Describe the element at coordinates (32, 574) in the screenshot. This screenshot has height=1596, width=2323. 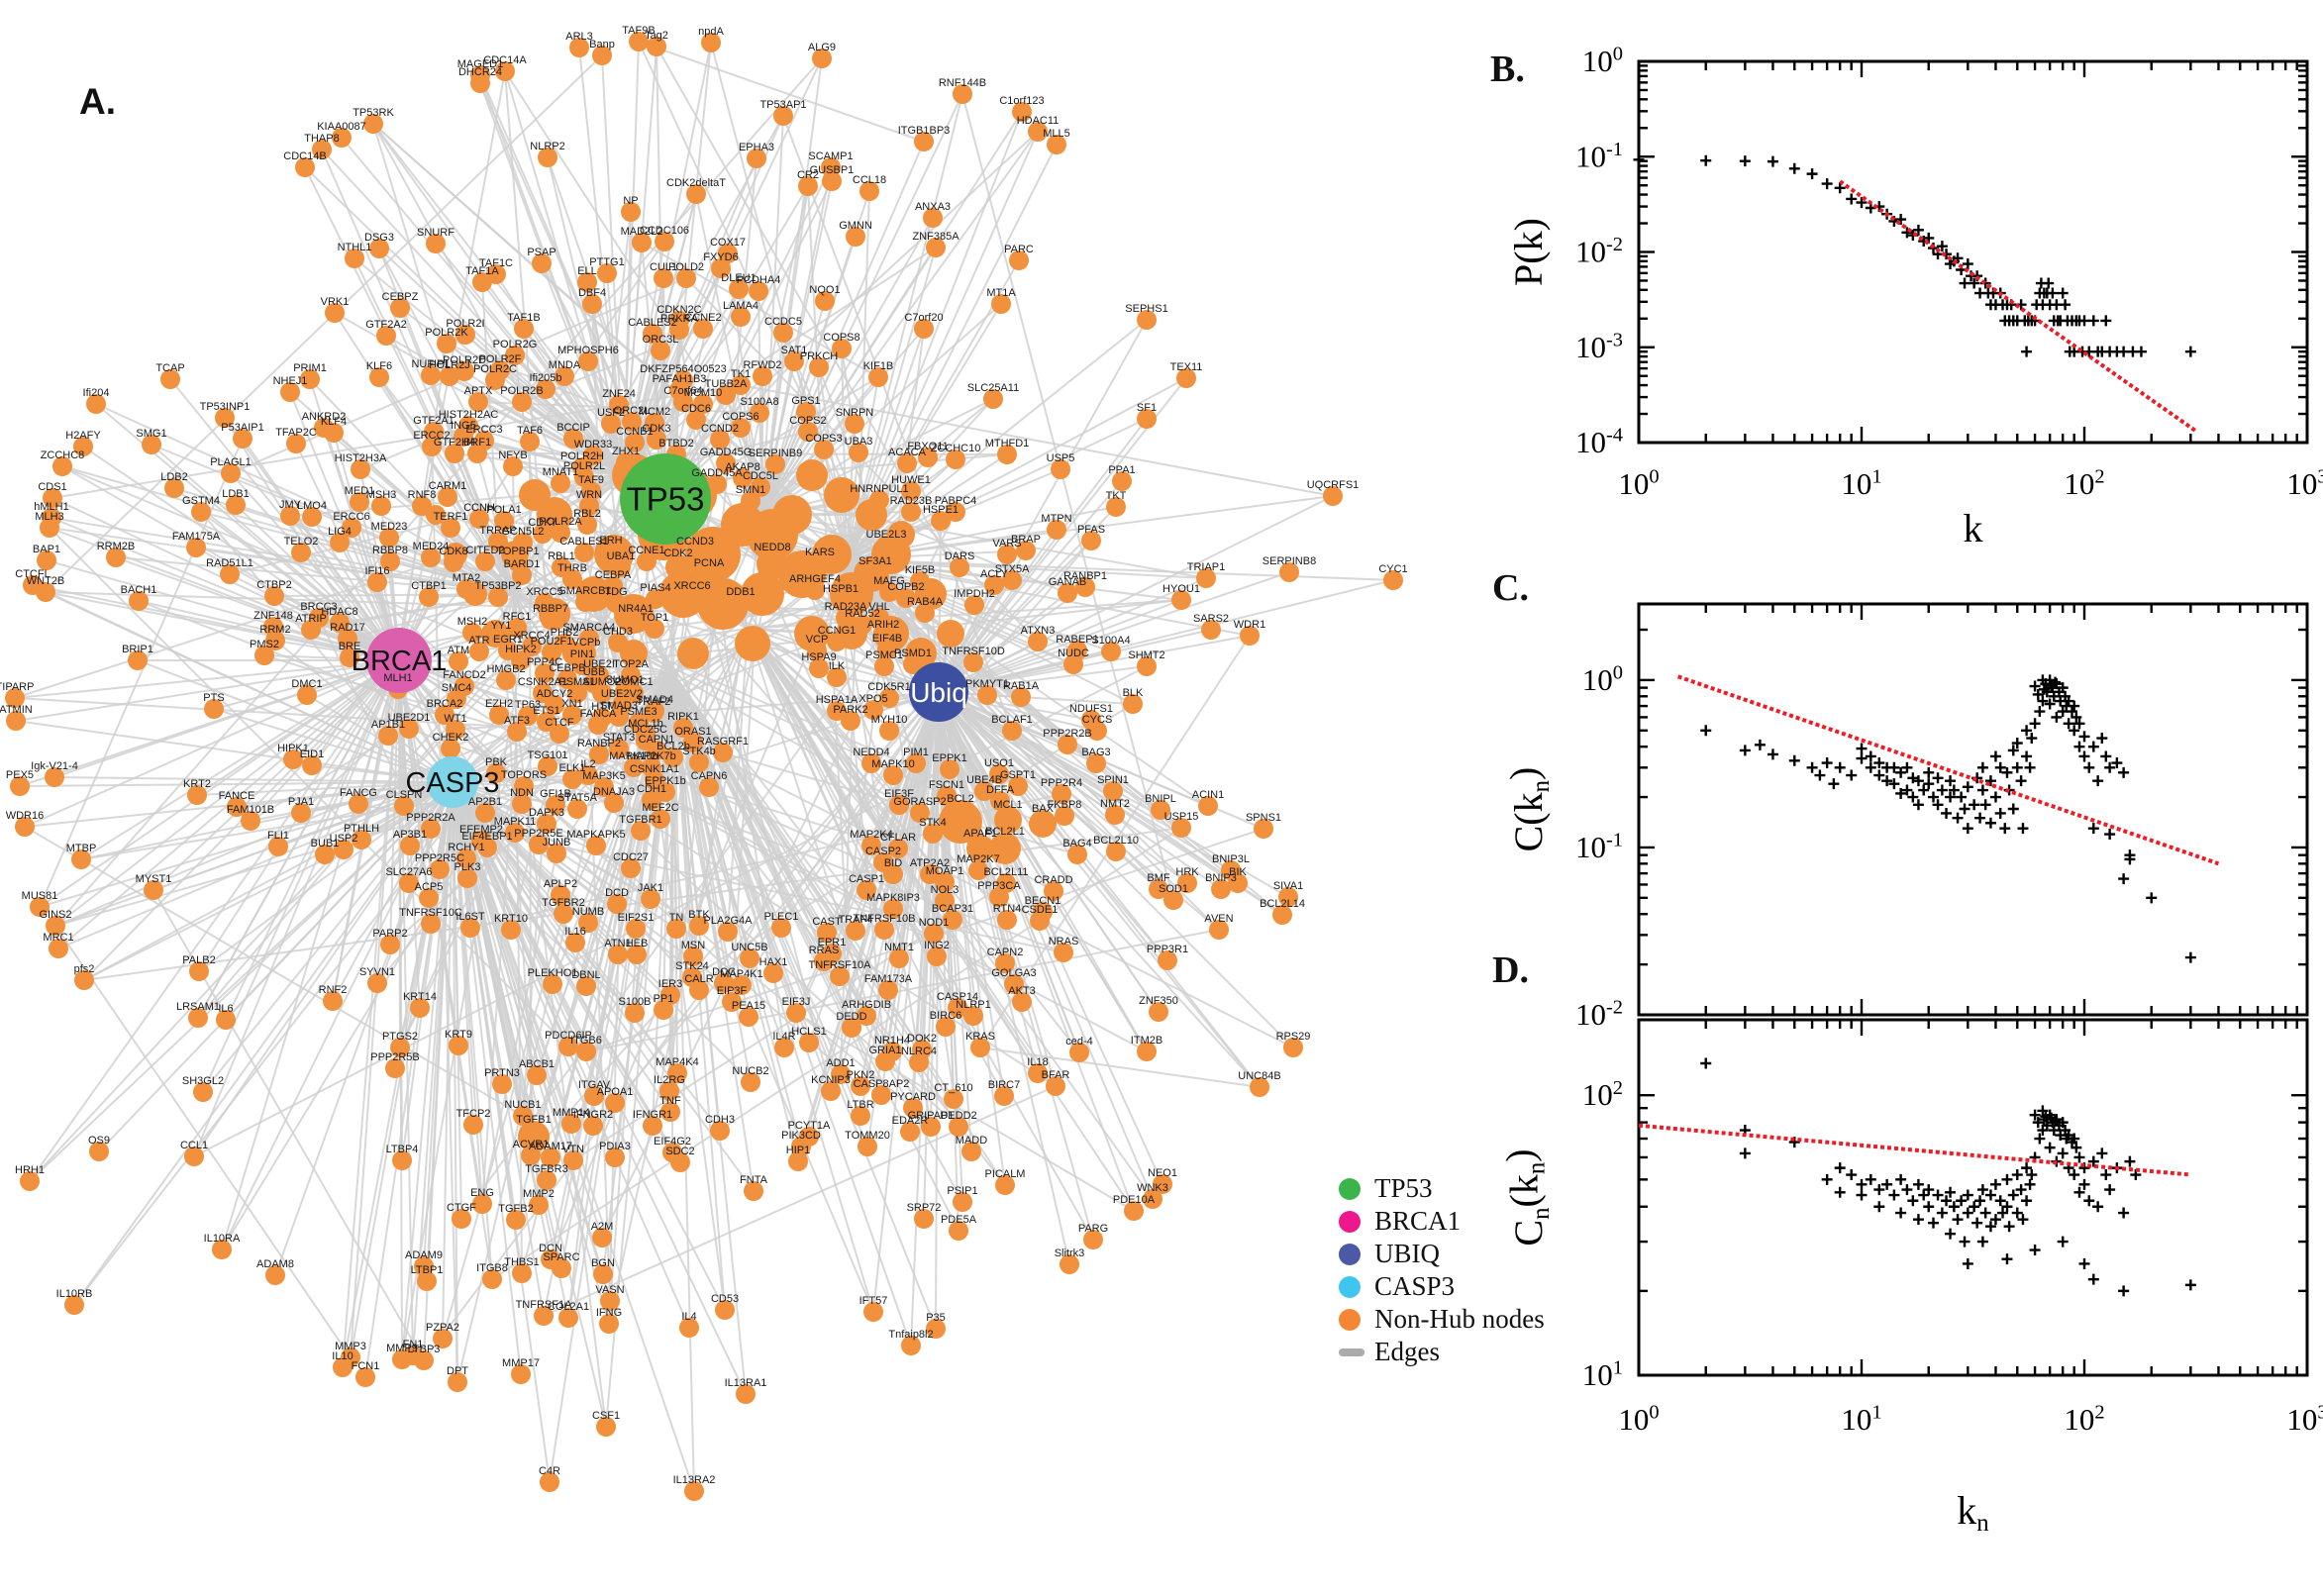
I see `network-node-label: CTCFL` at that location.